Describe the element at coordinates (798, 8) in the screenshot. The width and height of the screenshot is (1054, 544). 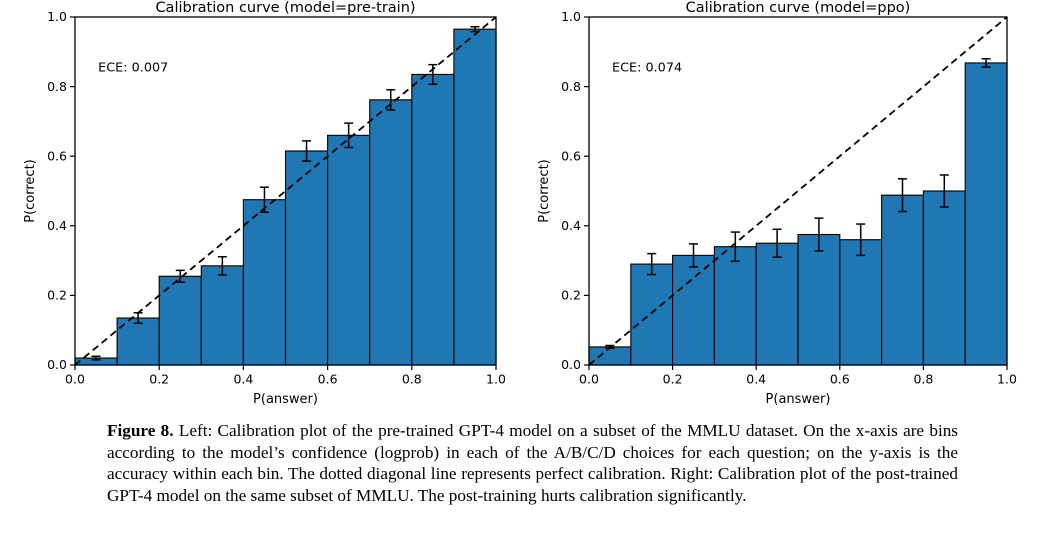
I see `chart-title: Calibration curve (model=ppo)` at that location.